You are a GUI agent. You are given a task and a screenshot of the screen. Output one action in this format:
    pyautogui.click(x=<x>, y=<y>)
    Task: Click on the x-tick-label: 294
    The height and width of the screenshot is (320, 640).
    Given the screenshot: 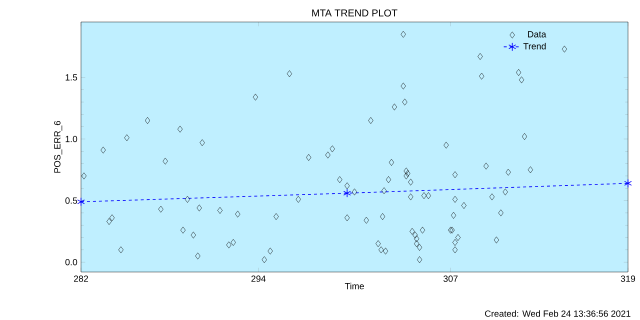 What is the action you would take?
    pyautogui.click(x=258, y=279)
    